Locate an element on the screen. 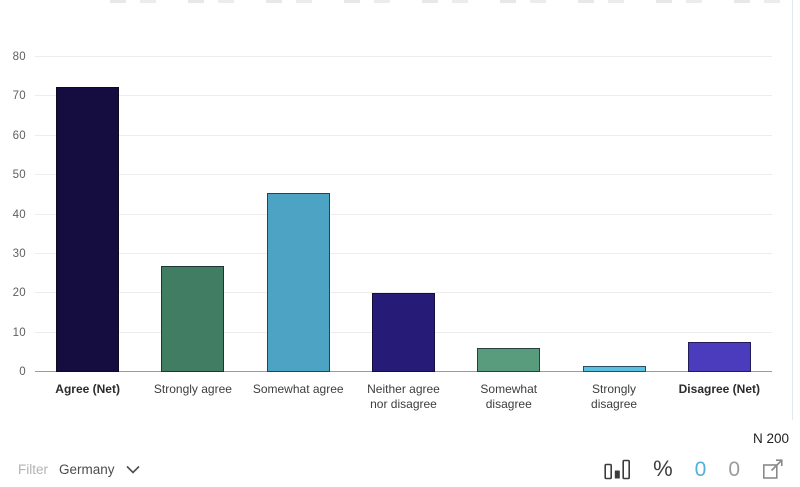 This screenshot has width=800, height=487. filter-dropdown: Filter Germany is located at coordinates (79, 469).